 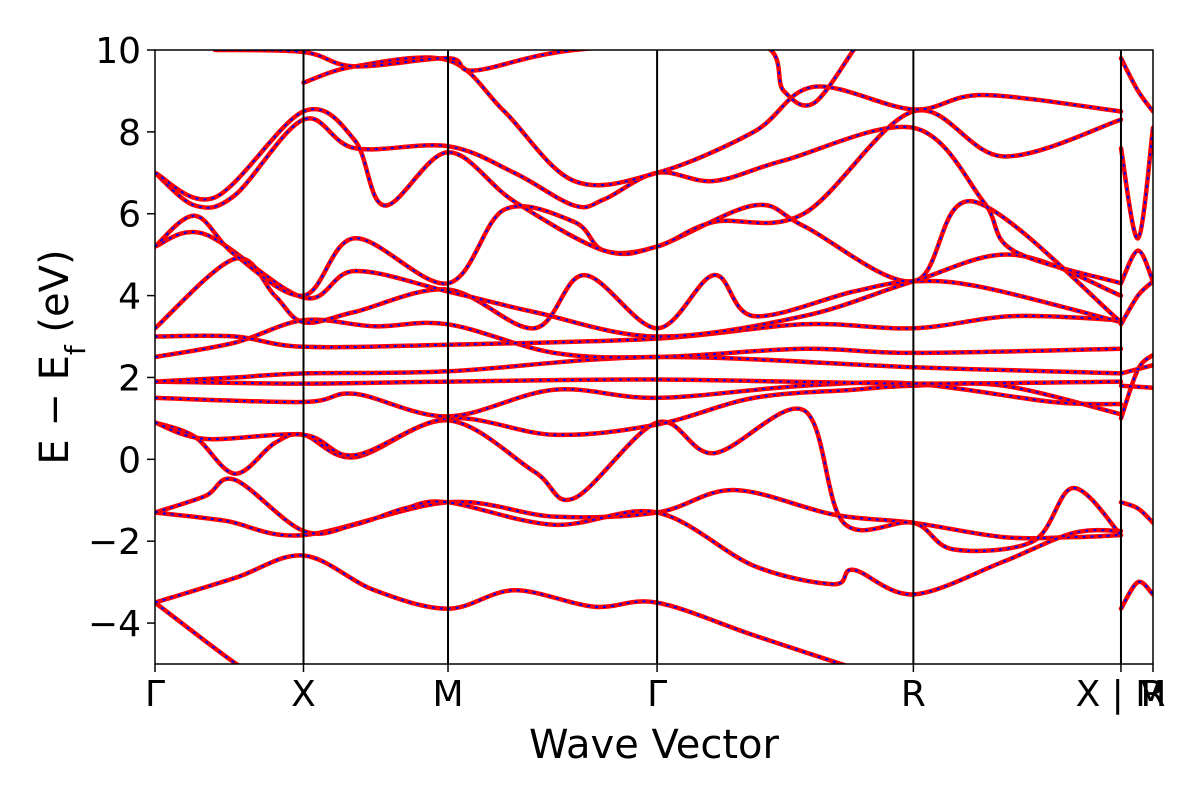 I want to click on x-tick-label: X | M, so click(x=1121, y=694).